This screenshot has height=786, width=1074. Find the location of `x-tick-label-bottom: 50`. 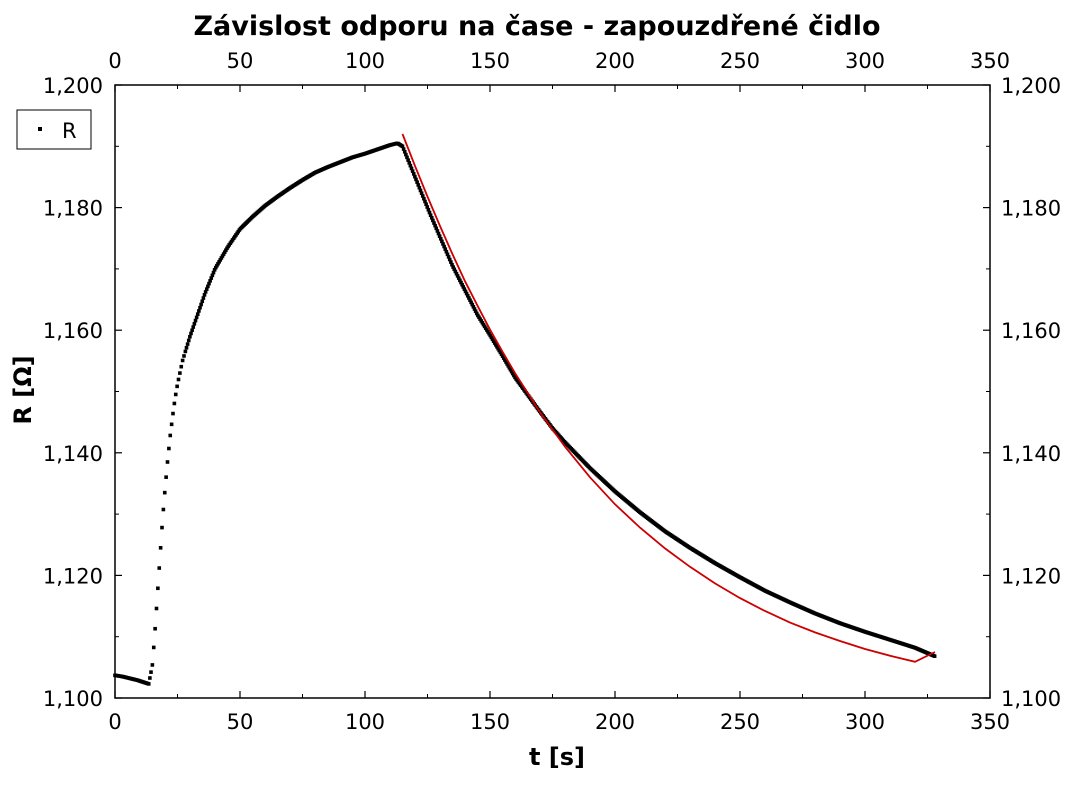

x-tick-label-bottom: 50 is located at coordinates (240, 722).